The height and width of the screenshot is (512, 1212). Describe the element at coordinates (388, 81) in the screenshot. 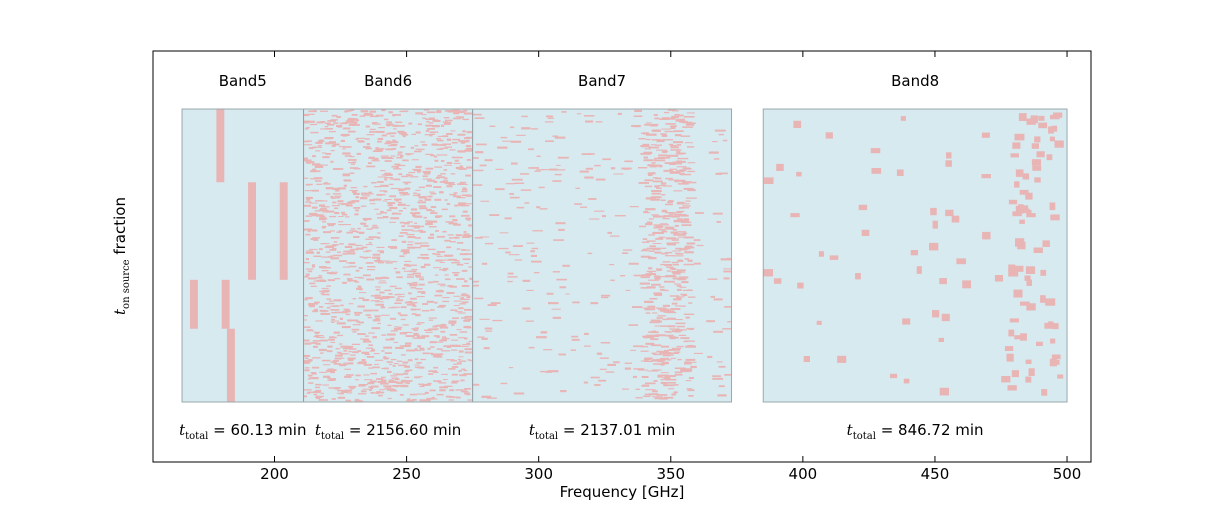

I see `band-label: Band6` at that location.